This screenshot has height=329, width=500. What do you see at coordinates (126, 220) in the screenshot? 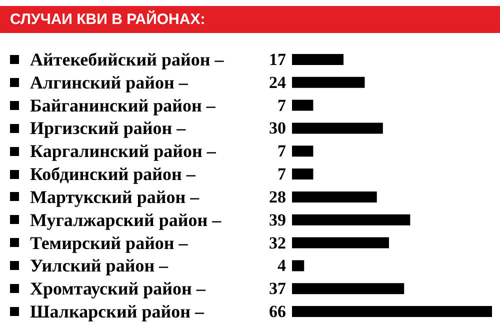
I see `y-tick-label: Мугалжарский район –` at bounding box center [126, 220].